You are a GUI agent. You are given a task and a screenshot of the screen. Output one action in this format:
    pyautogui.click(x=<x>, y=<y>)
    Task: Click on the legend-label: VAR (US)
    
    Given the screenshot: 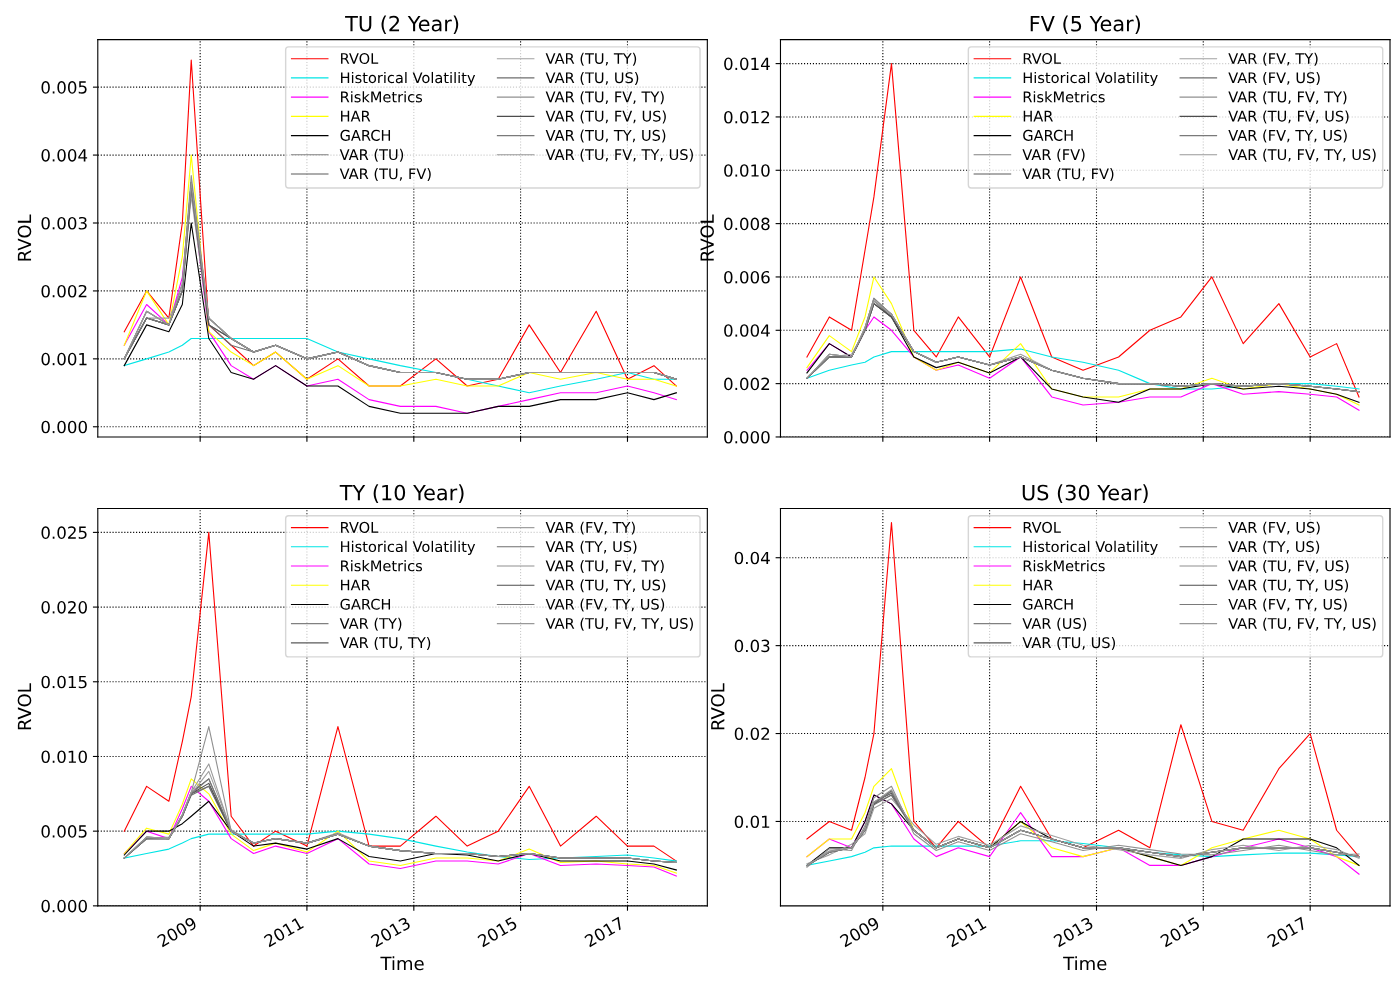 What is the action you would take?
    pyautogui.click(x=1054, y=624)
    